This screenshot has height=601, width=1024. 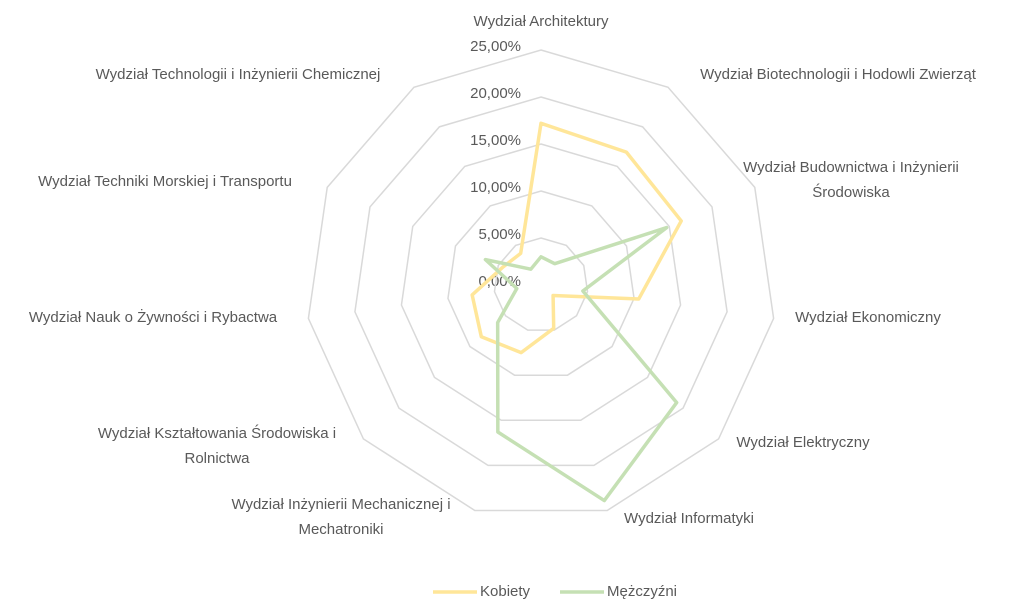 What do you see at coordinates (868, 317) in the screenshot?
I see `category-label: Wydział Ekonomiczny` at bounding box center [868, 317].